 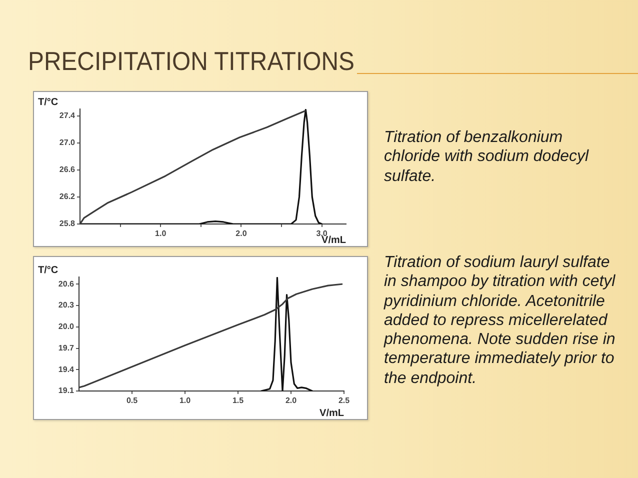 What do you see at coordinates (191, 61) in the screenshot?
I see `chart-title: PRECIPITATION TITRATIONS` at bounding box center [191, 61].